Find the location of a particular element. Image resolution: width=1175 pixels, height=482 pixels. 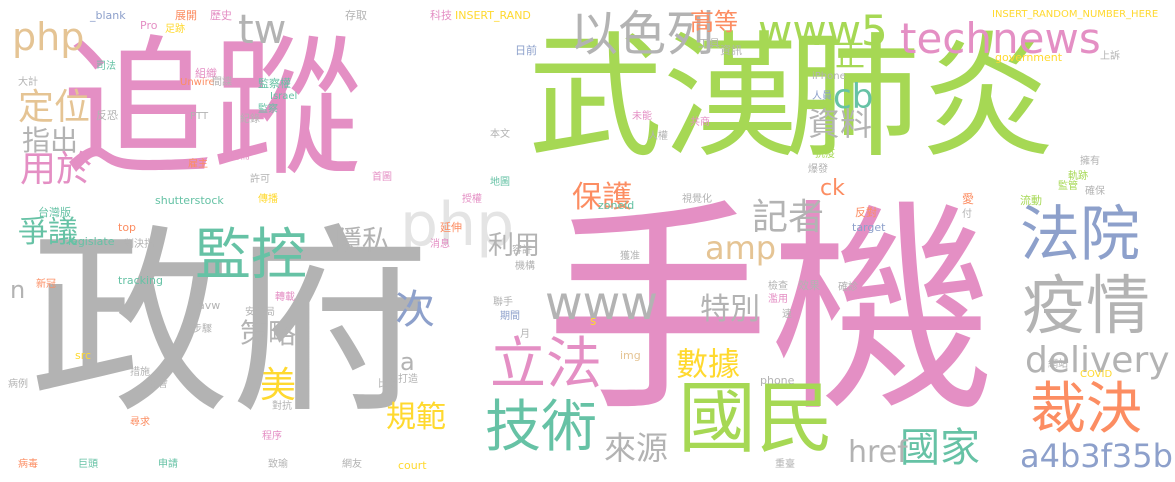

word: 展開 is located at coordinates (186, 15).